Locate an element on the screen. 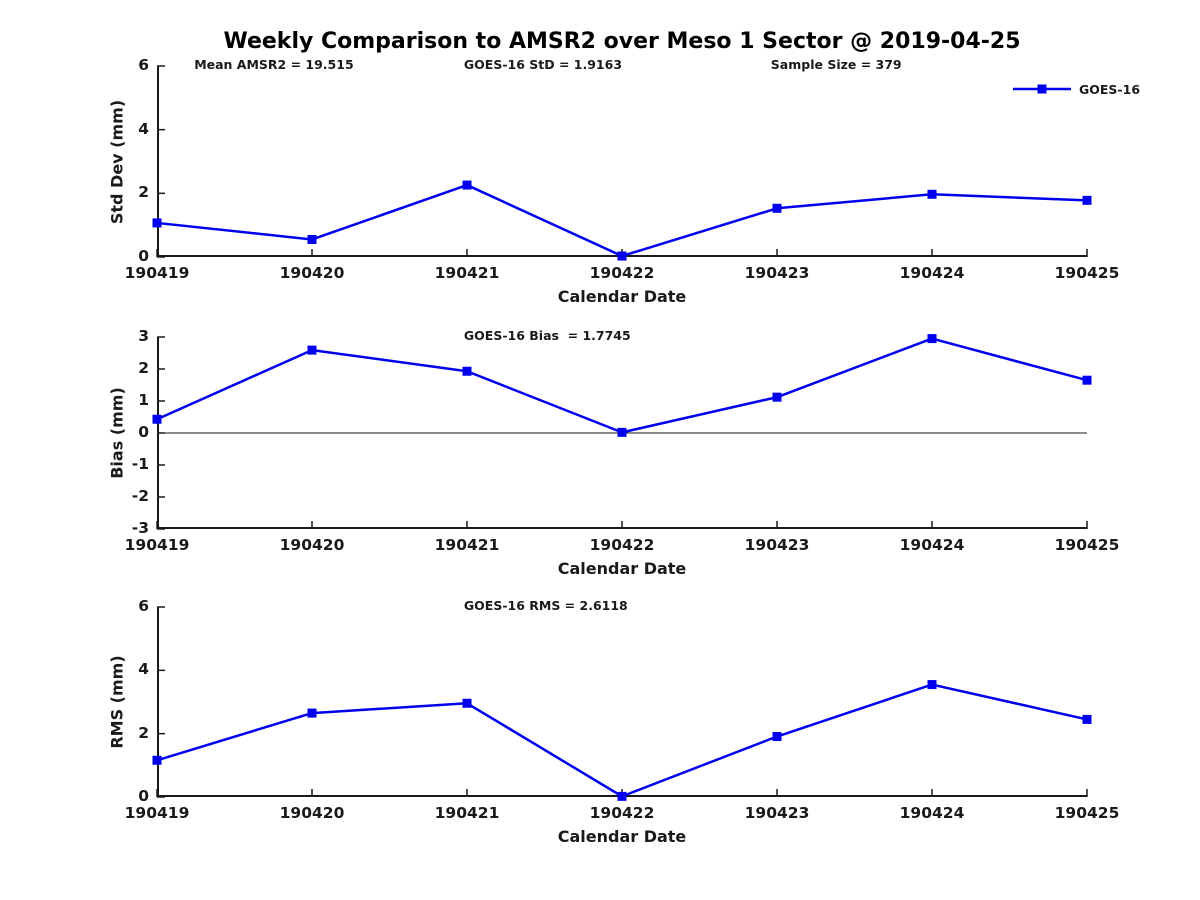 Image resolution: width=1200 pixels, height=900 pixels. annotation-std-dev-0: Mean AMSR2 = 19.515 is located at coordinates (274, 64).